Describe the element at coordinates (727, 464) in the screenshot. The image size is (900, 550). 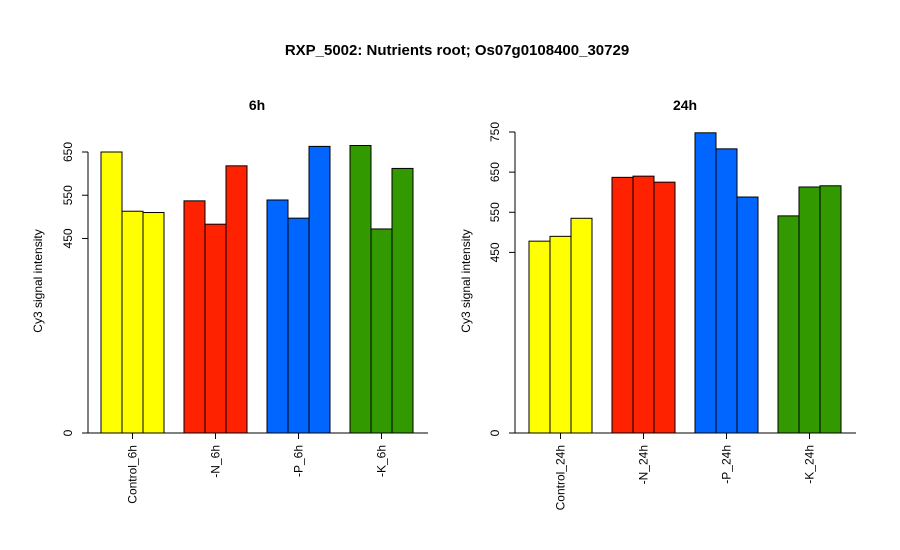
I see `x-tick-label: -P_24h` at that location.